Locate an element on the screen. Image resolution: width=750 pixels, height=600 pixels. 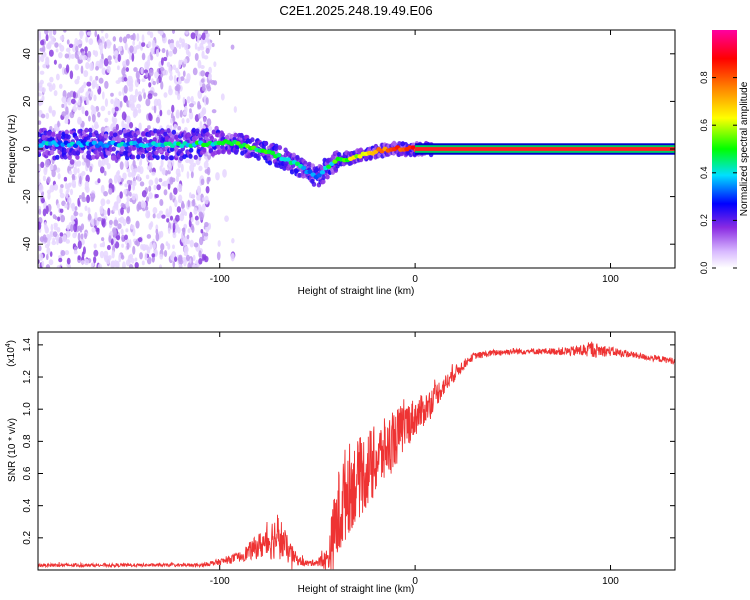
x-tick-label: -100 is located at coordinates (220, 581).